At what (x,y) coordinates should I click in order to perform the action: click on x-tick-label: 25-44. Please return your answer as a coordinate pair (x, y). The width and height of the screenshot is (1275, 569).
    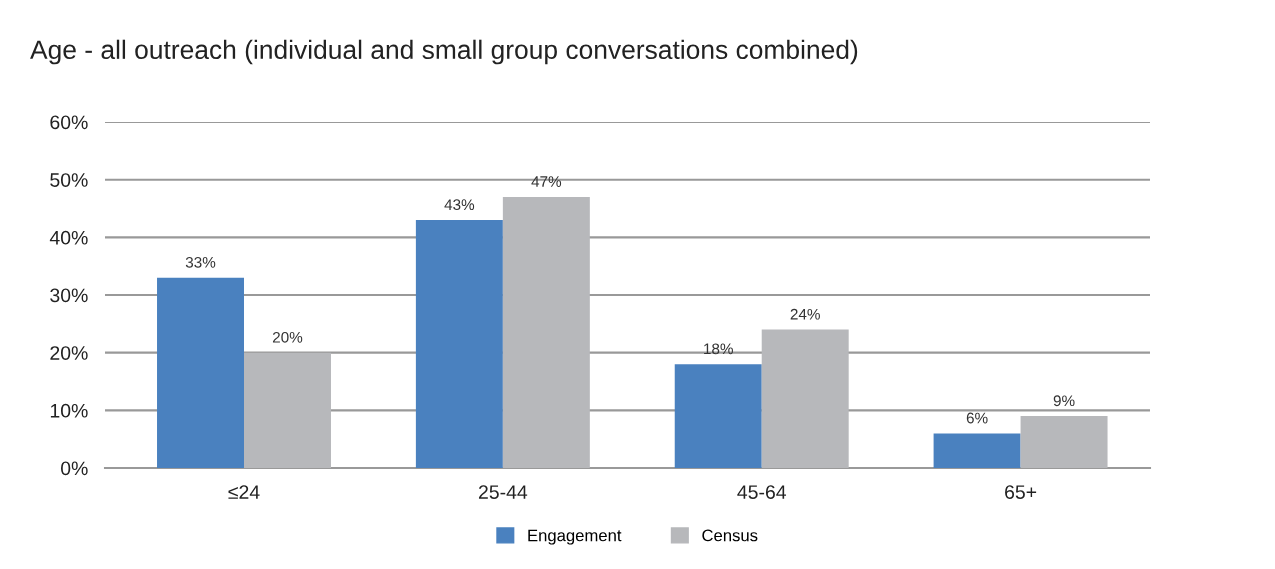
    Looking at the image, I should click on (503, 492).